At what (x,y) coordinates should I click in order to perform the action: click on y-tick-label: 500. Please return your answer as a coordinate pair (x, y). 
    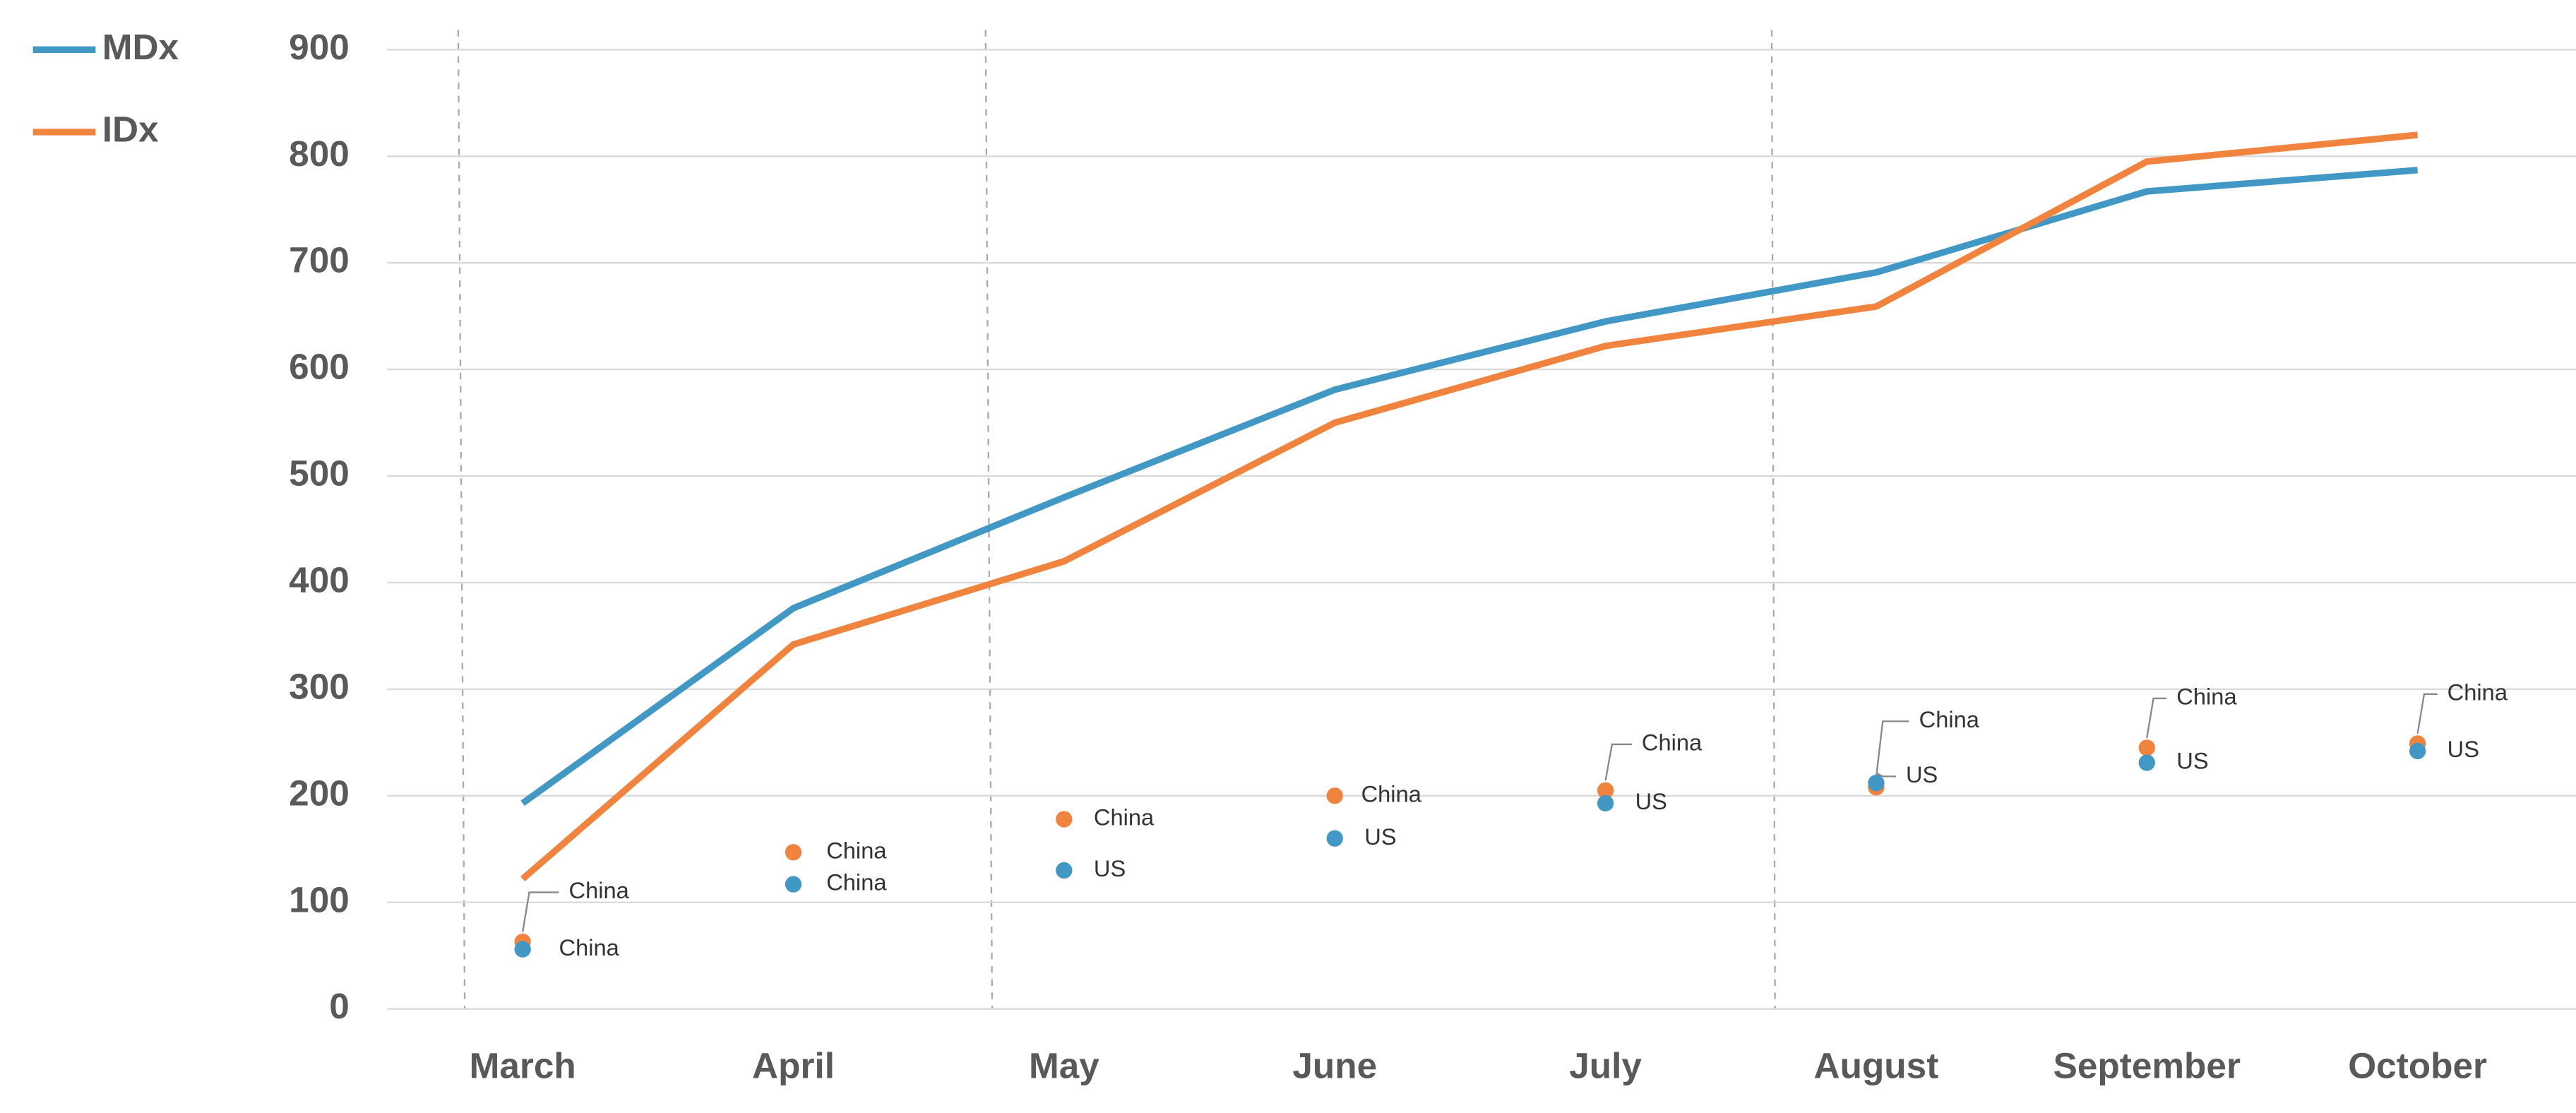
    Looking at the image, I should click on (319, 473).